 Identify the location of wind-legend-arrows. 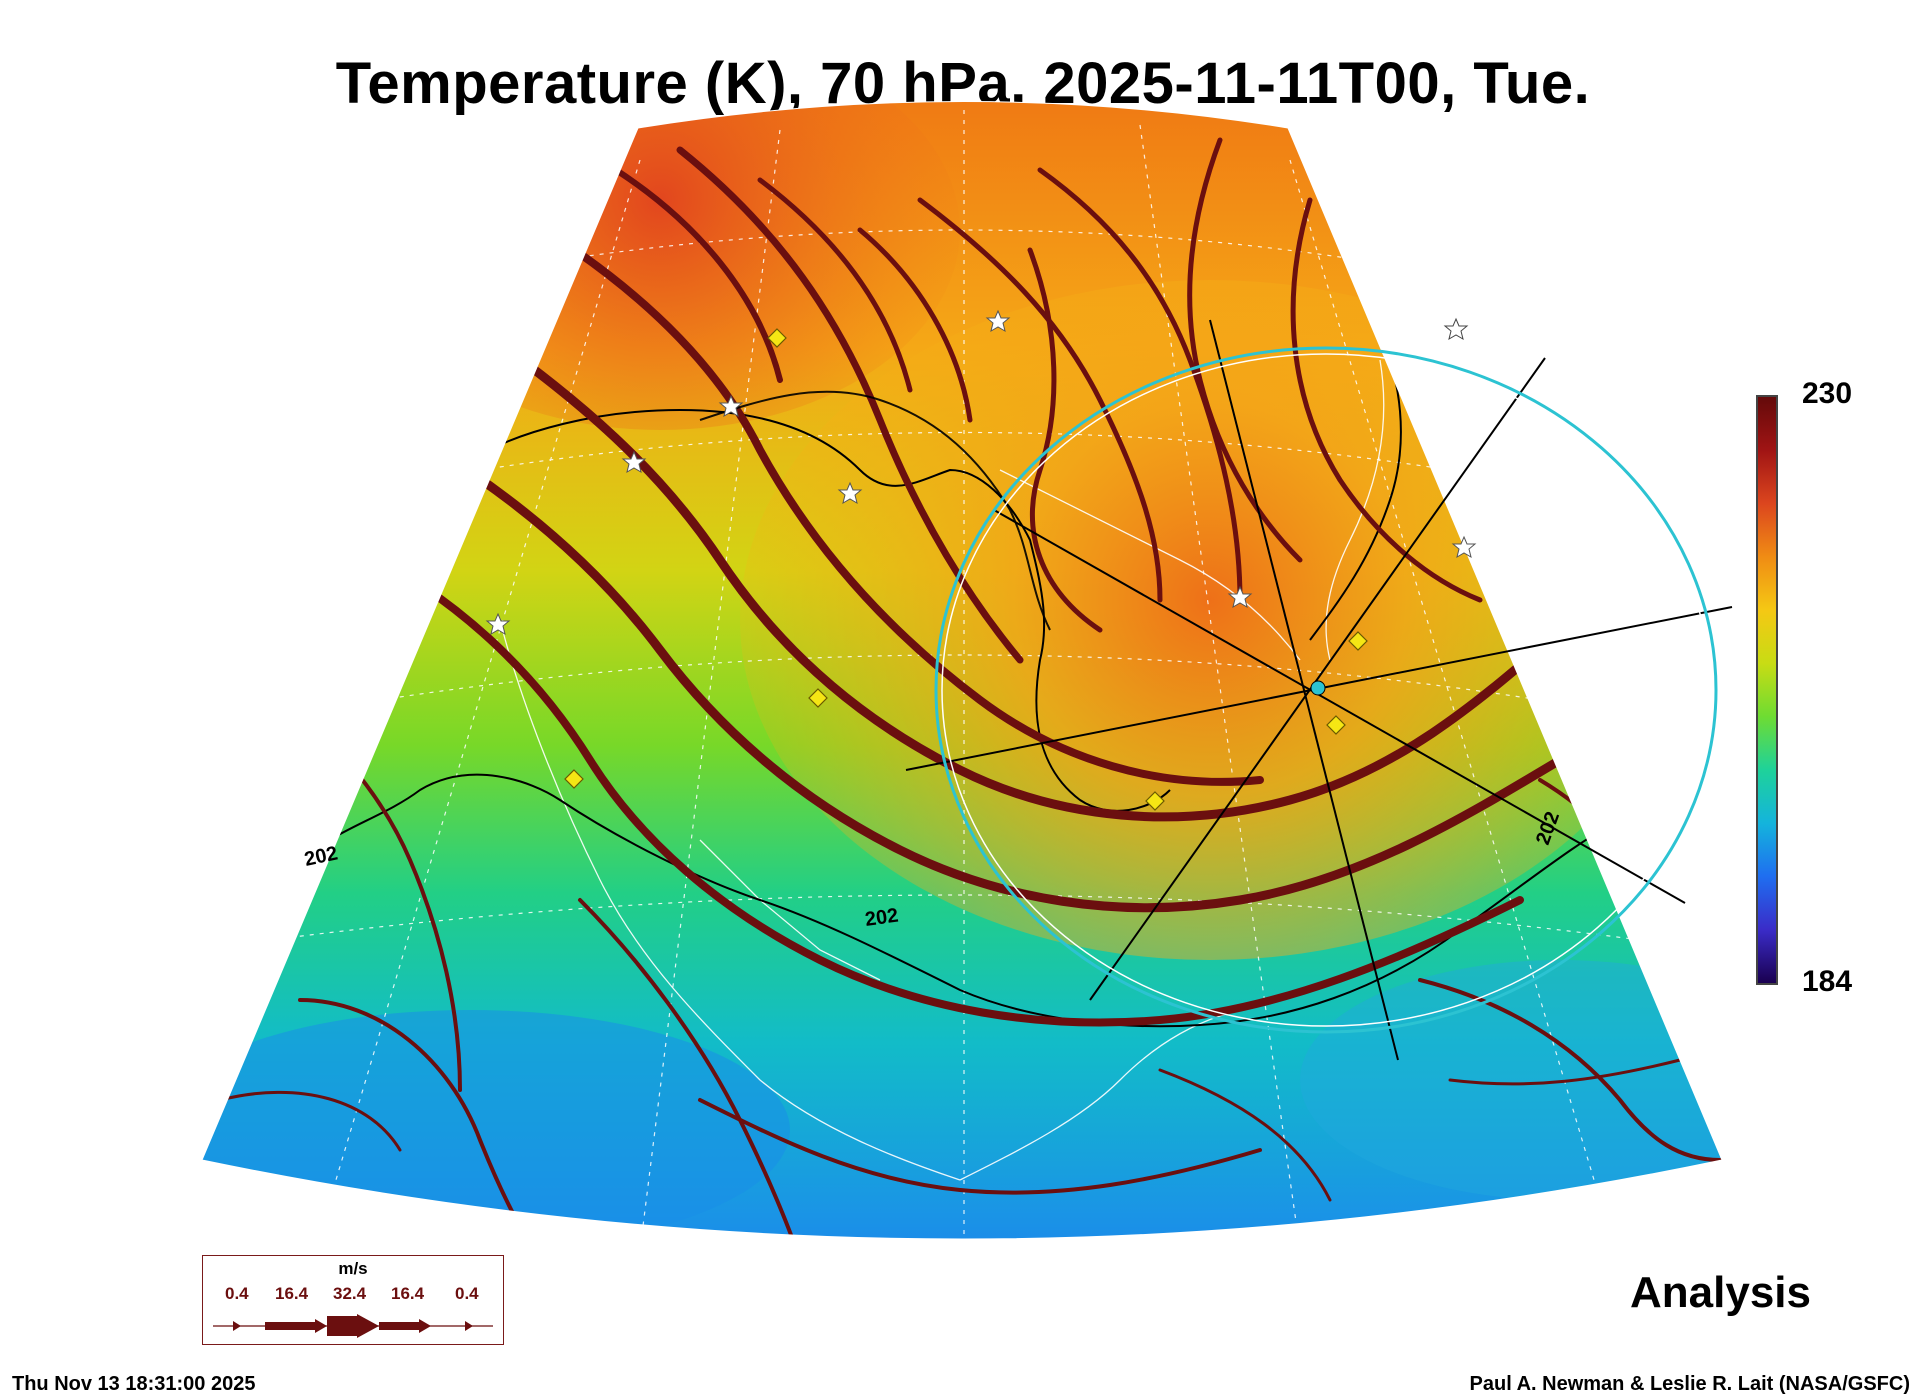
(353, 1326).